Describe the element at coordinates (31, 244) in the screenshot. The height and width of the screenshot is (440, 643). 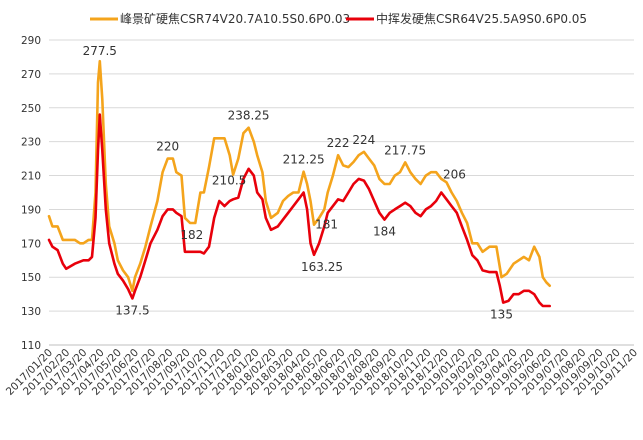
I see `y-tick-label-170: 170` at that location.